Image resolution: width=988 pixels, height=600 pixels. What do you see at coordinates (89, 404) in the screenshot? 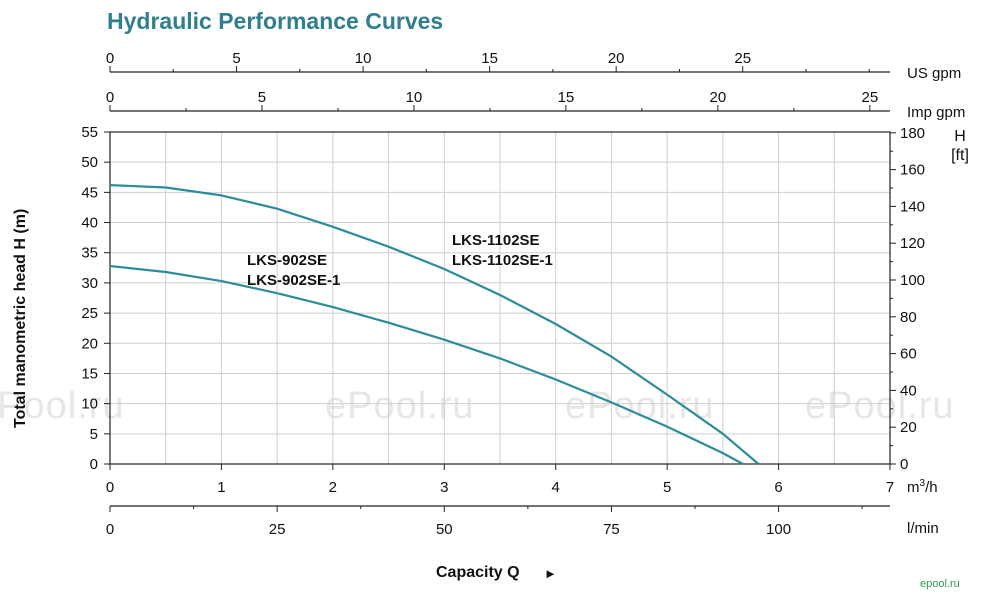
I see `y-tick-label: 10` at bounding box center [89, 404].